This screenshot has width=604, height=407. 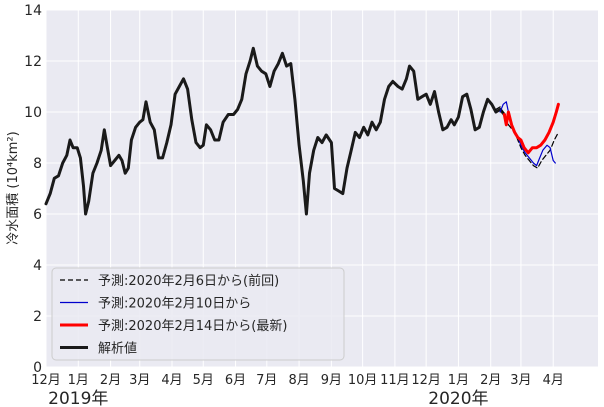 What do you see at coordinates (268, 398) in the screenshot?
I see `year-labels: 2019年 2020年` at bounding box center [268, 398].